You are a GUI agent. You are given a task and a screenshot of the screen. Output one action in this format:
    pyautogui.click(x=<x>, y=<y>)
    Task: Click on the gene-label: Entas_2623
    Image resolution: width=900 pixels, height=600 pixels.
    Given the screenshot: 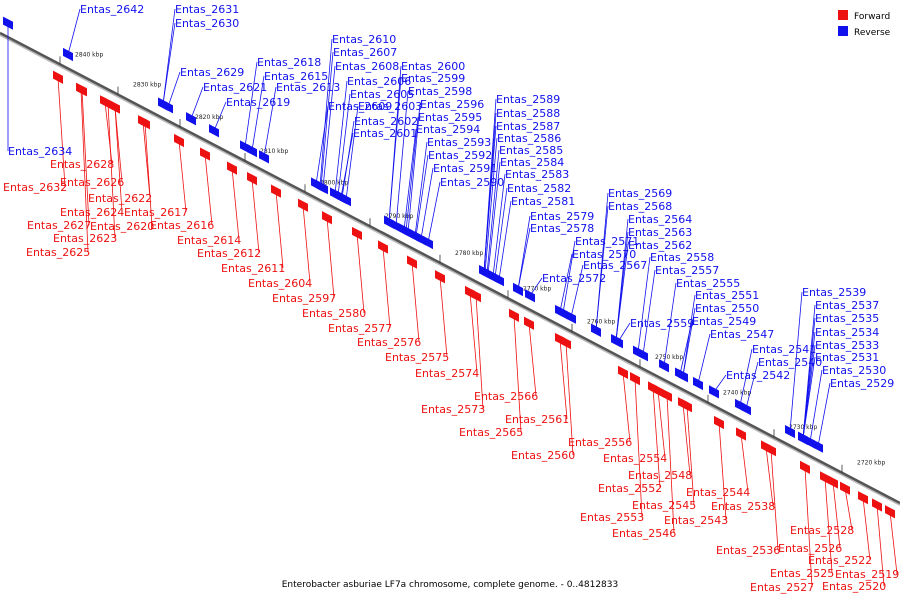 What is the action you would take?
    pyautogui.click(x=85, y=238)
    